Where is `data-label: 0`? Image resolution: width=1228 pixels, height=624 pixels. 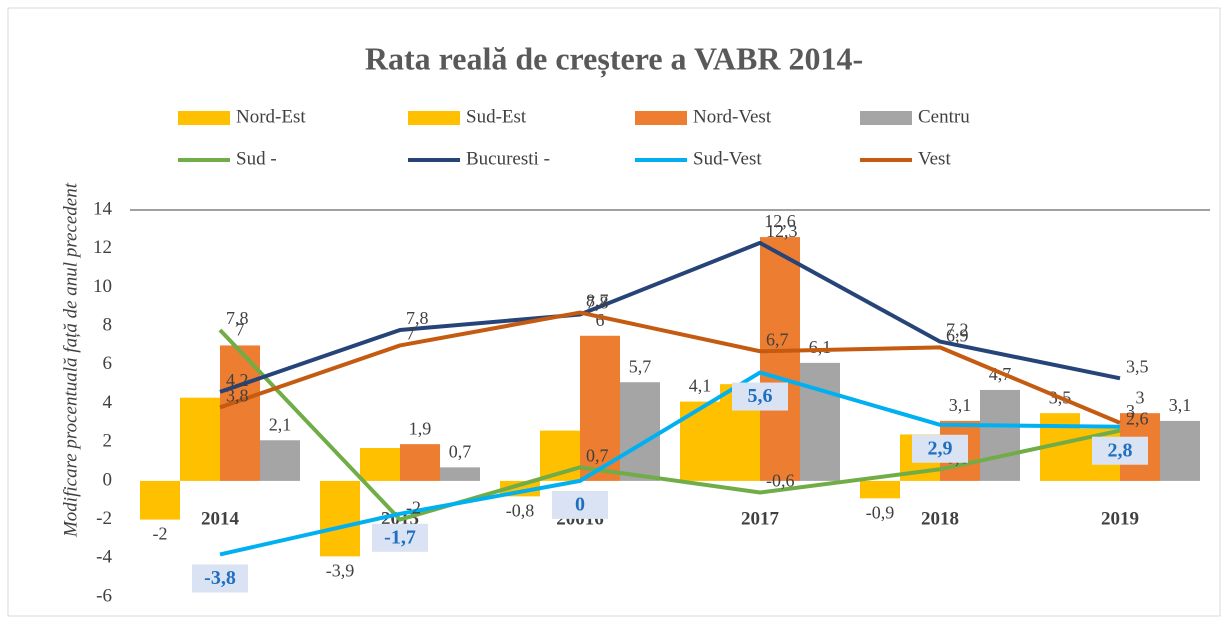
data-label: 0 is located at coordinates (580, 504).